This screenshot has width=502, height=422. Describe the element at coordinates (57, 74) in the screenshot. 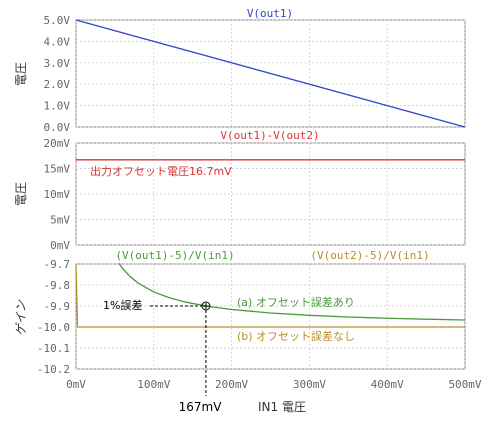

I see `y-tick-labels: 0.0V 1.0V 2.0V 3.0V 4.0V 5.0V` at that location.